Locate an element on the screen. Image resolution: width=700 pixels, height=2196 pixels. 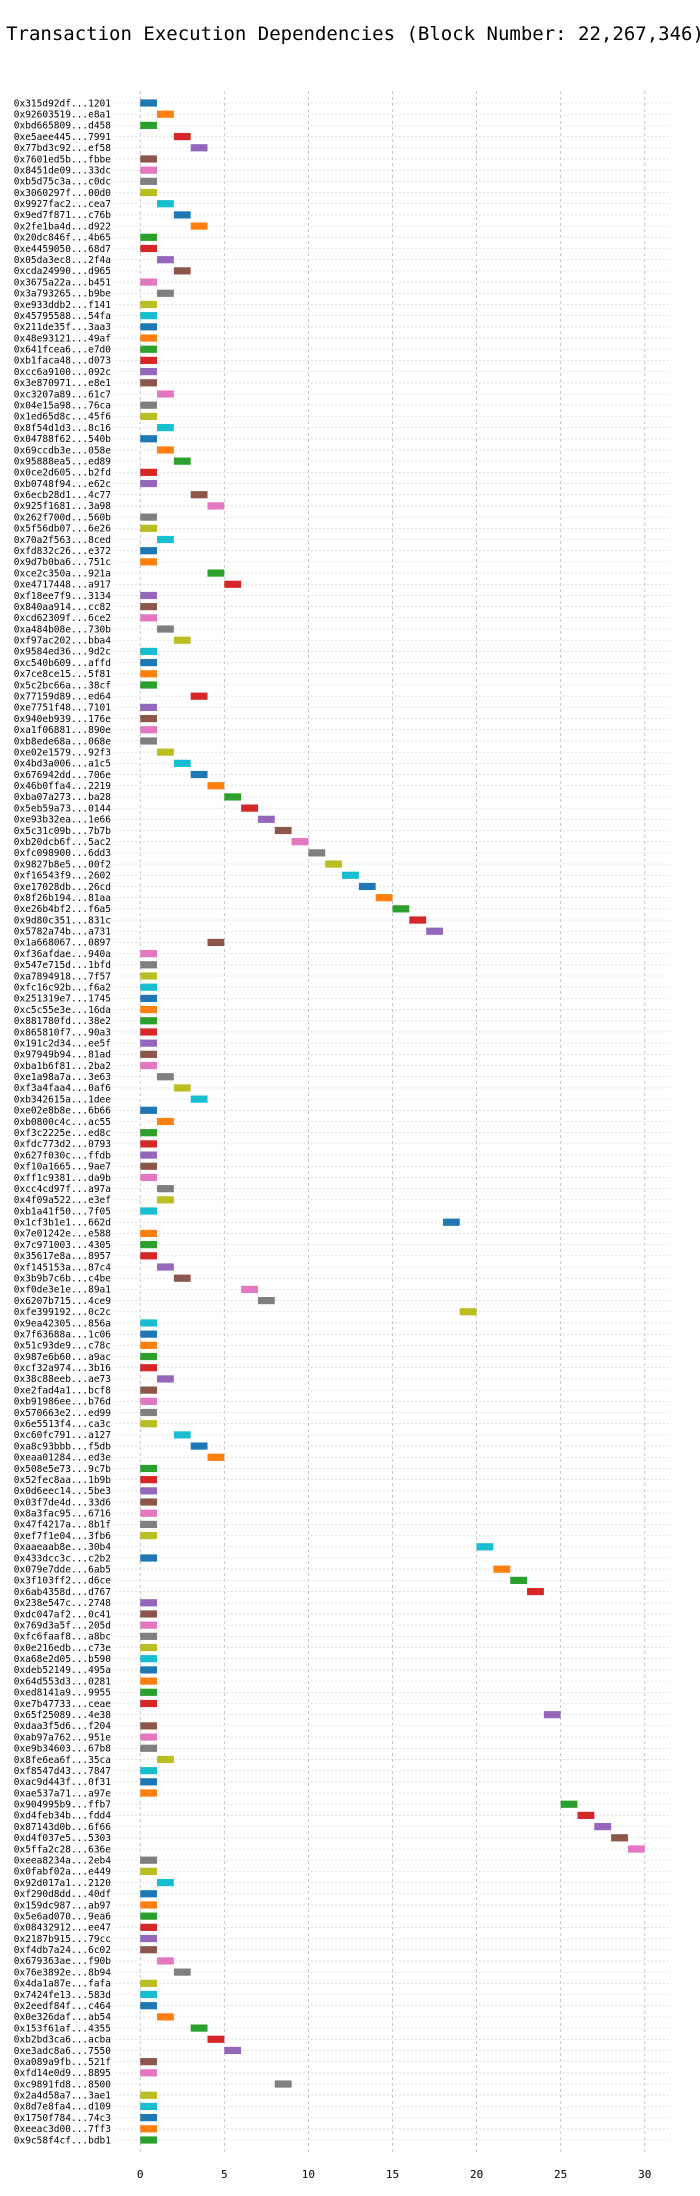
transaction-label: 0xba07a273...ba28 is located at coordinates (63, 797).